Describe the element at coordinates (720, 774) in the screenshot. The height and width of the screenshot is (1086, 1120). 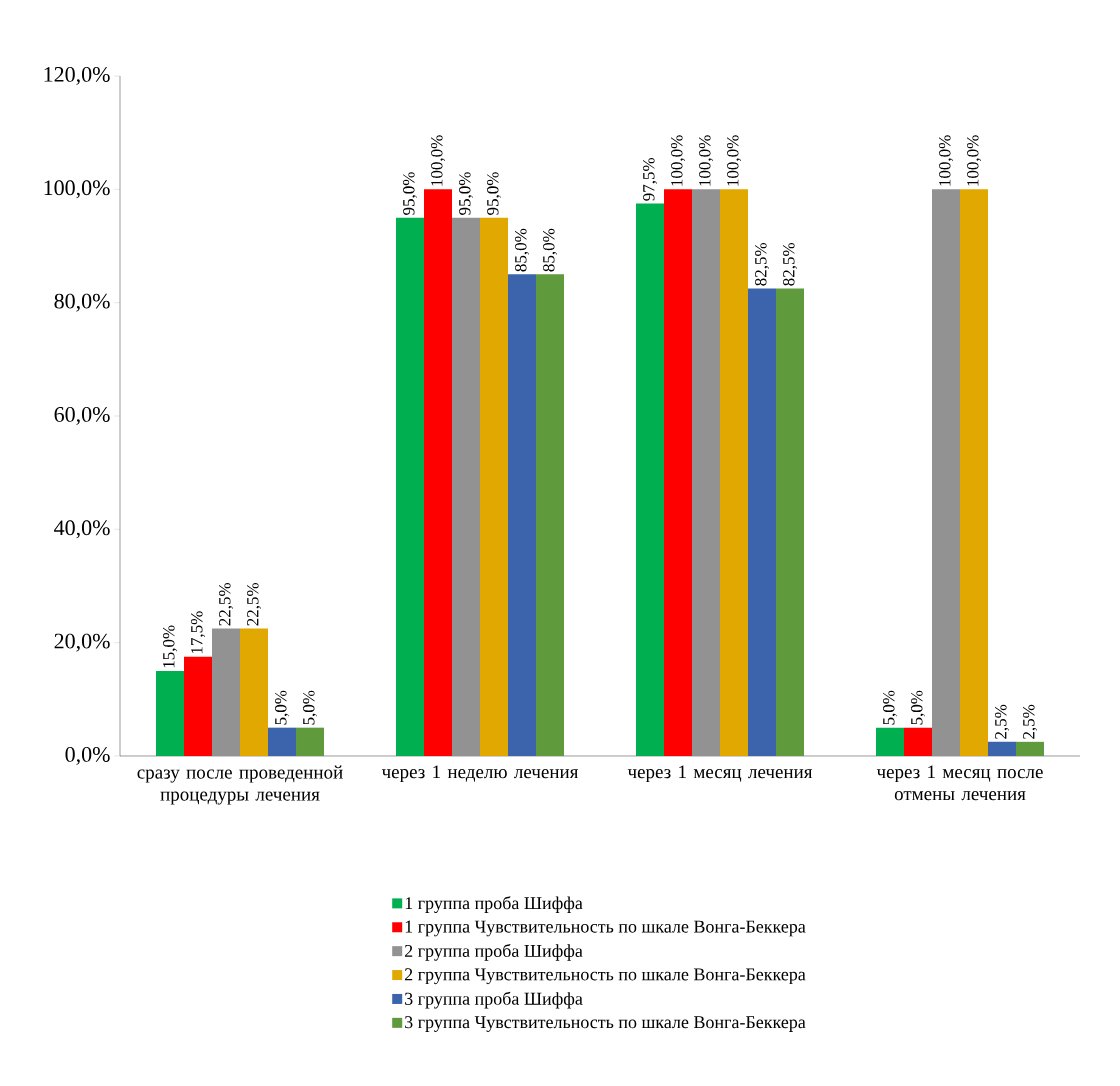
I see `x-tick-label: через 1 месяц лечения` at that location.